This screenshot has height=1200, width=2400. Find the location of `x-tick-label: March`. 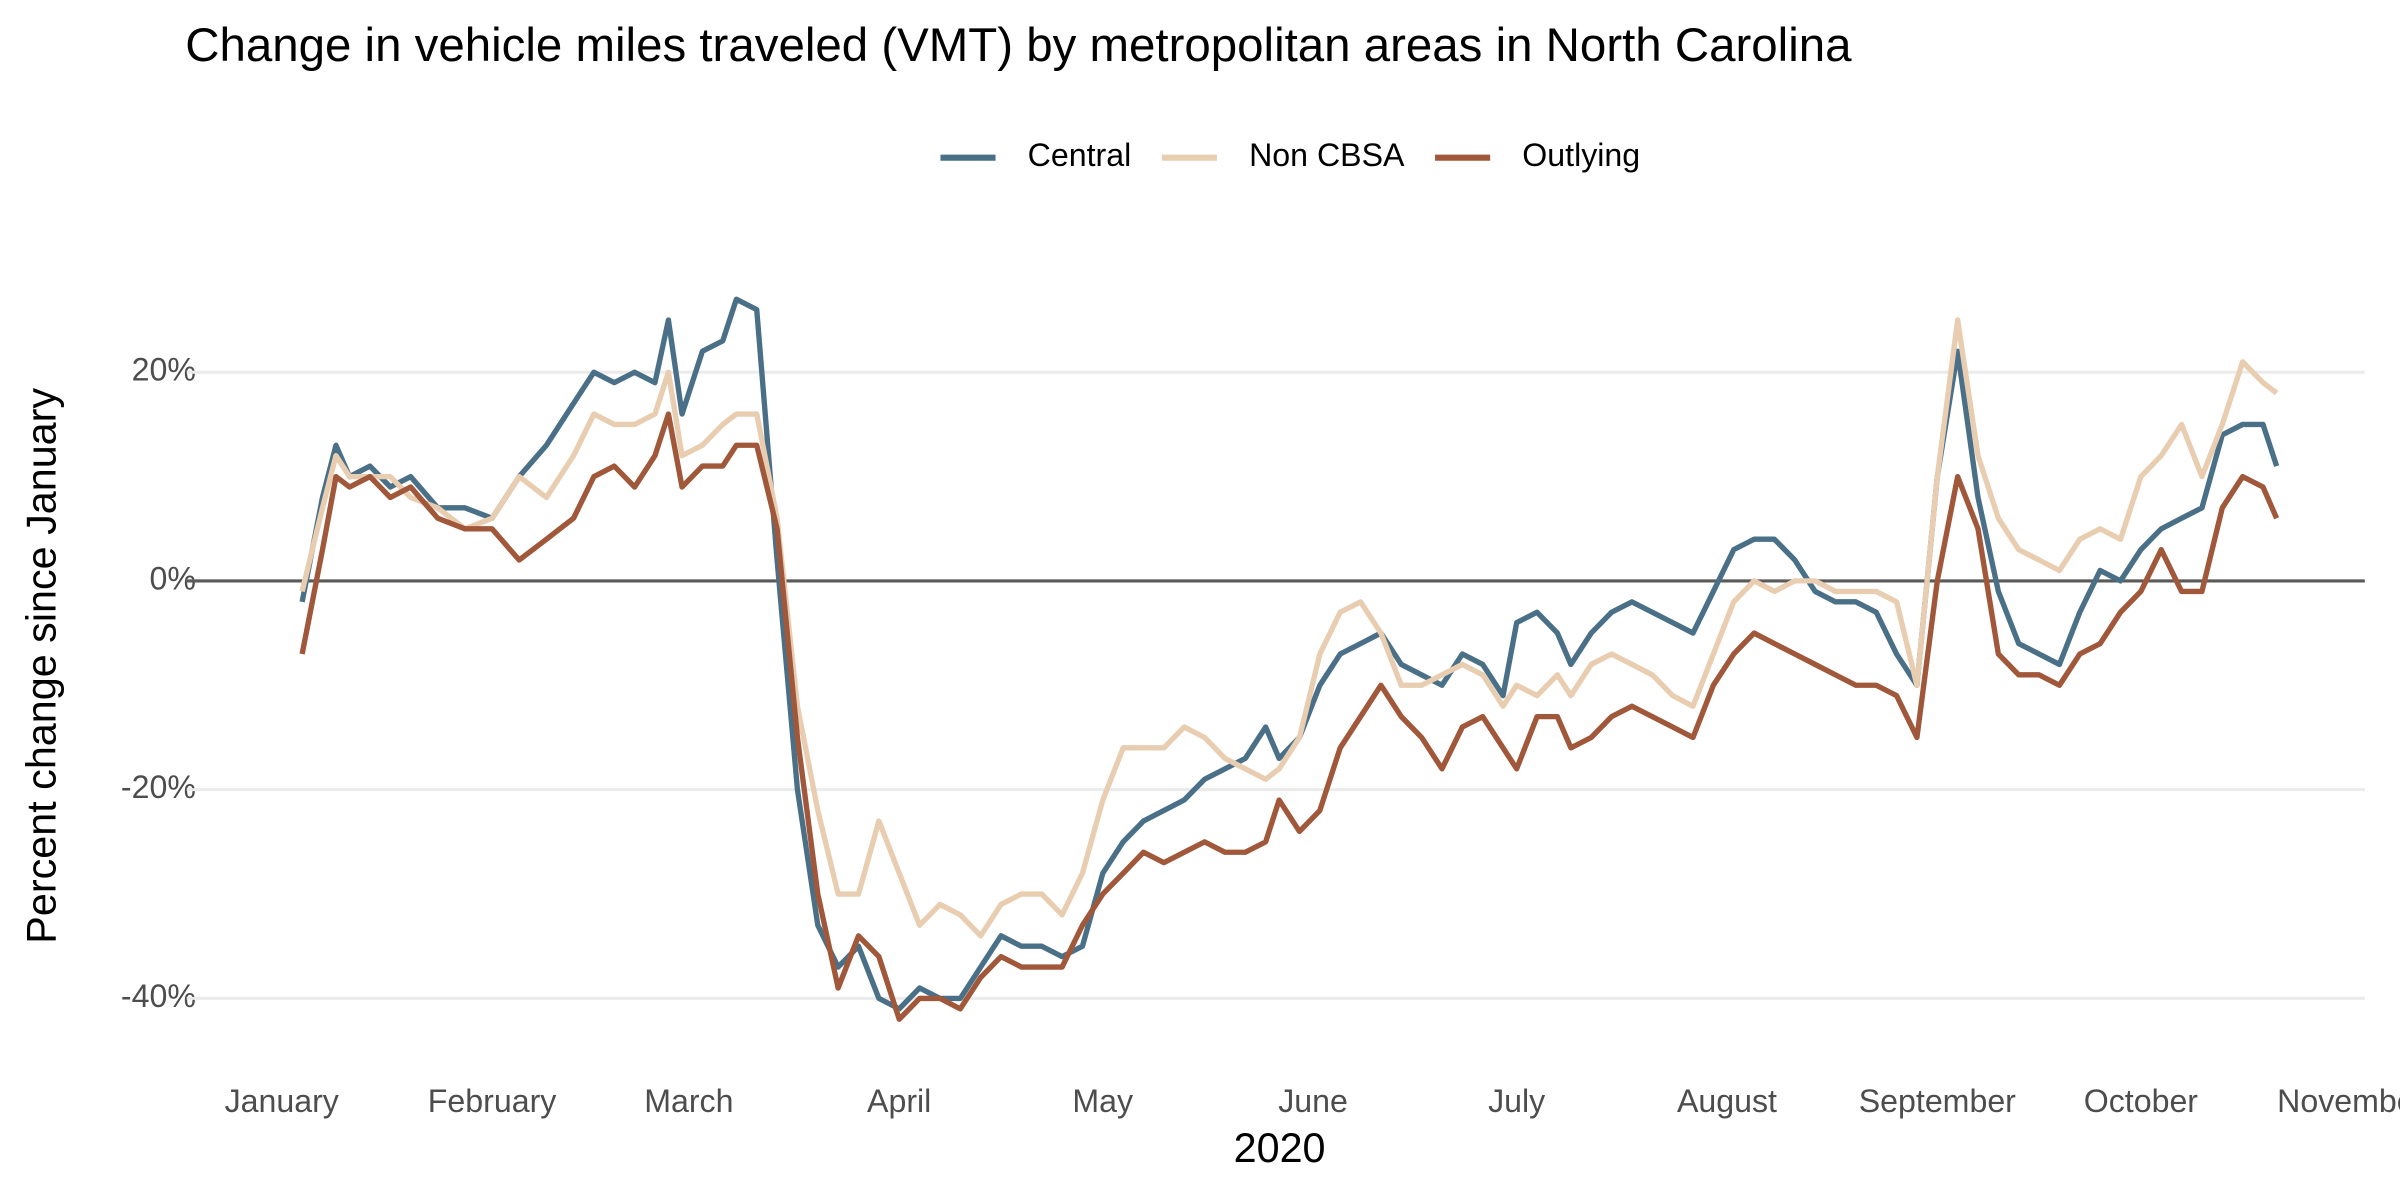

x-tick-label: March is located at coordinates (688, 1101).